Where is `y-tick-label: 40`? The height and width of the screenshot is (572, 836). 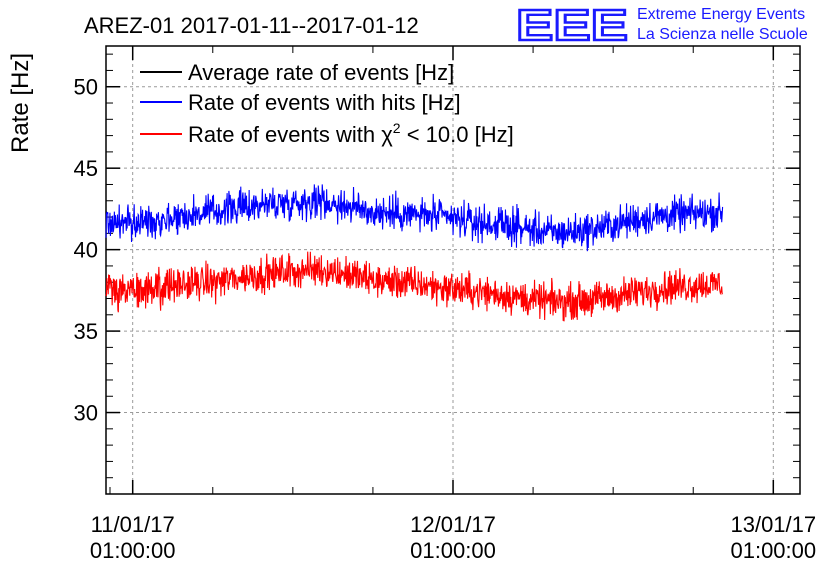
y-tick-label: 40 is located at coordinates (86, 250).